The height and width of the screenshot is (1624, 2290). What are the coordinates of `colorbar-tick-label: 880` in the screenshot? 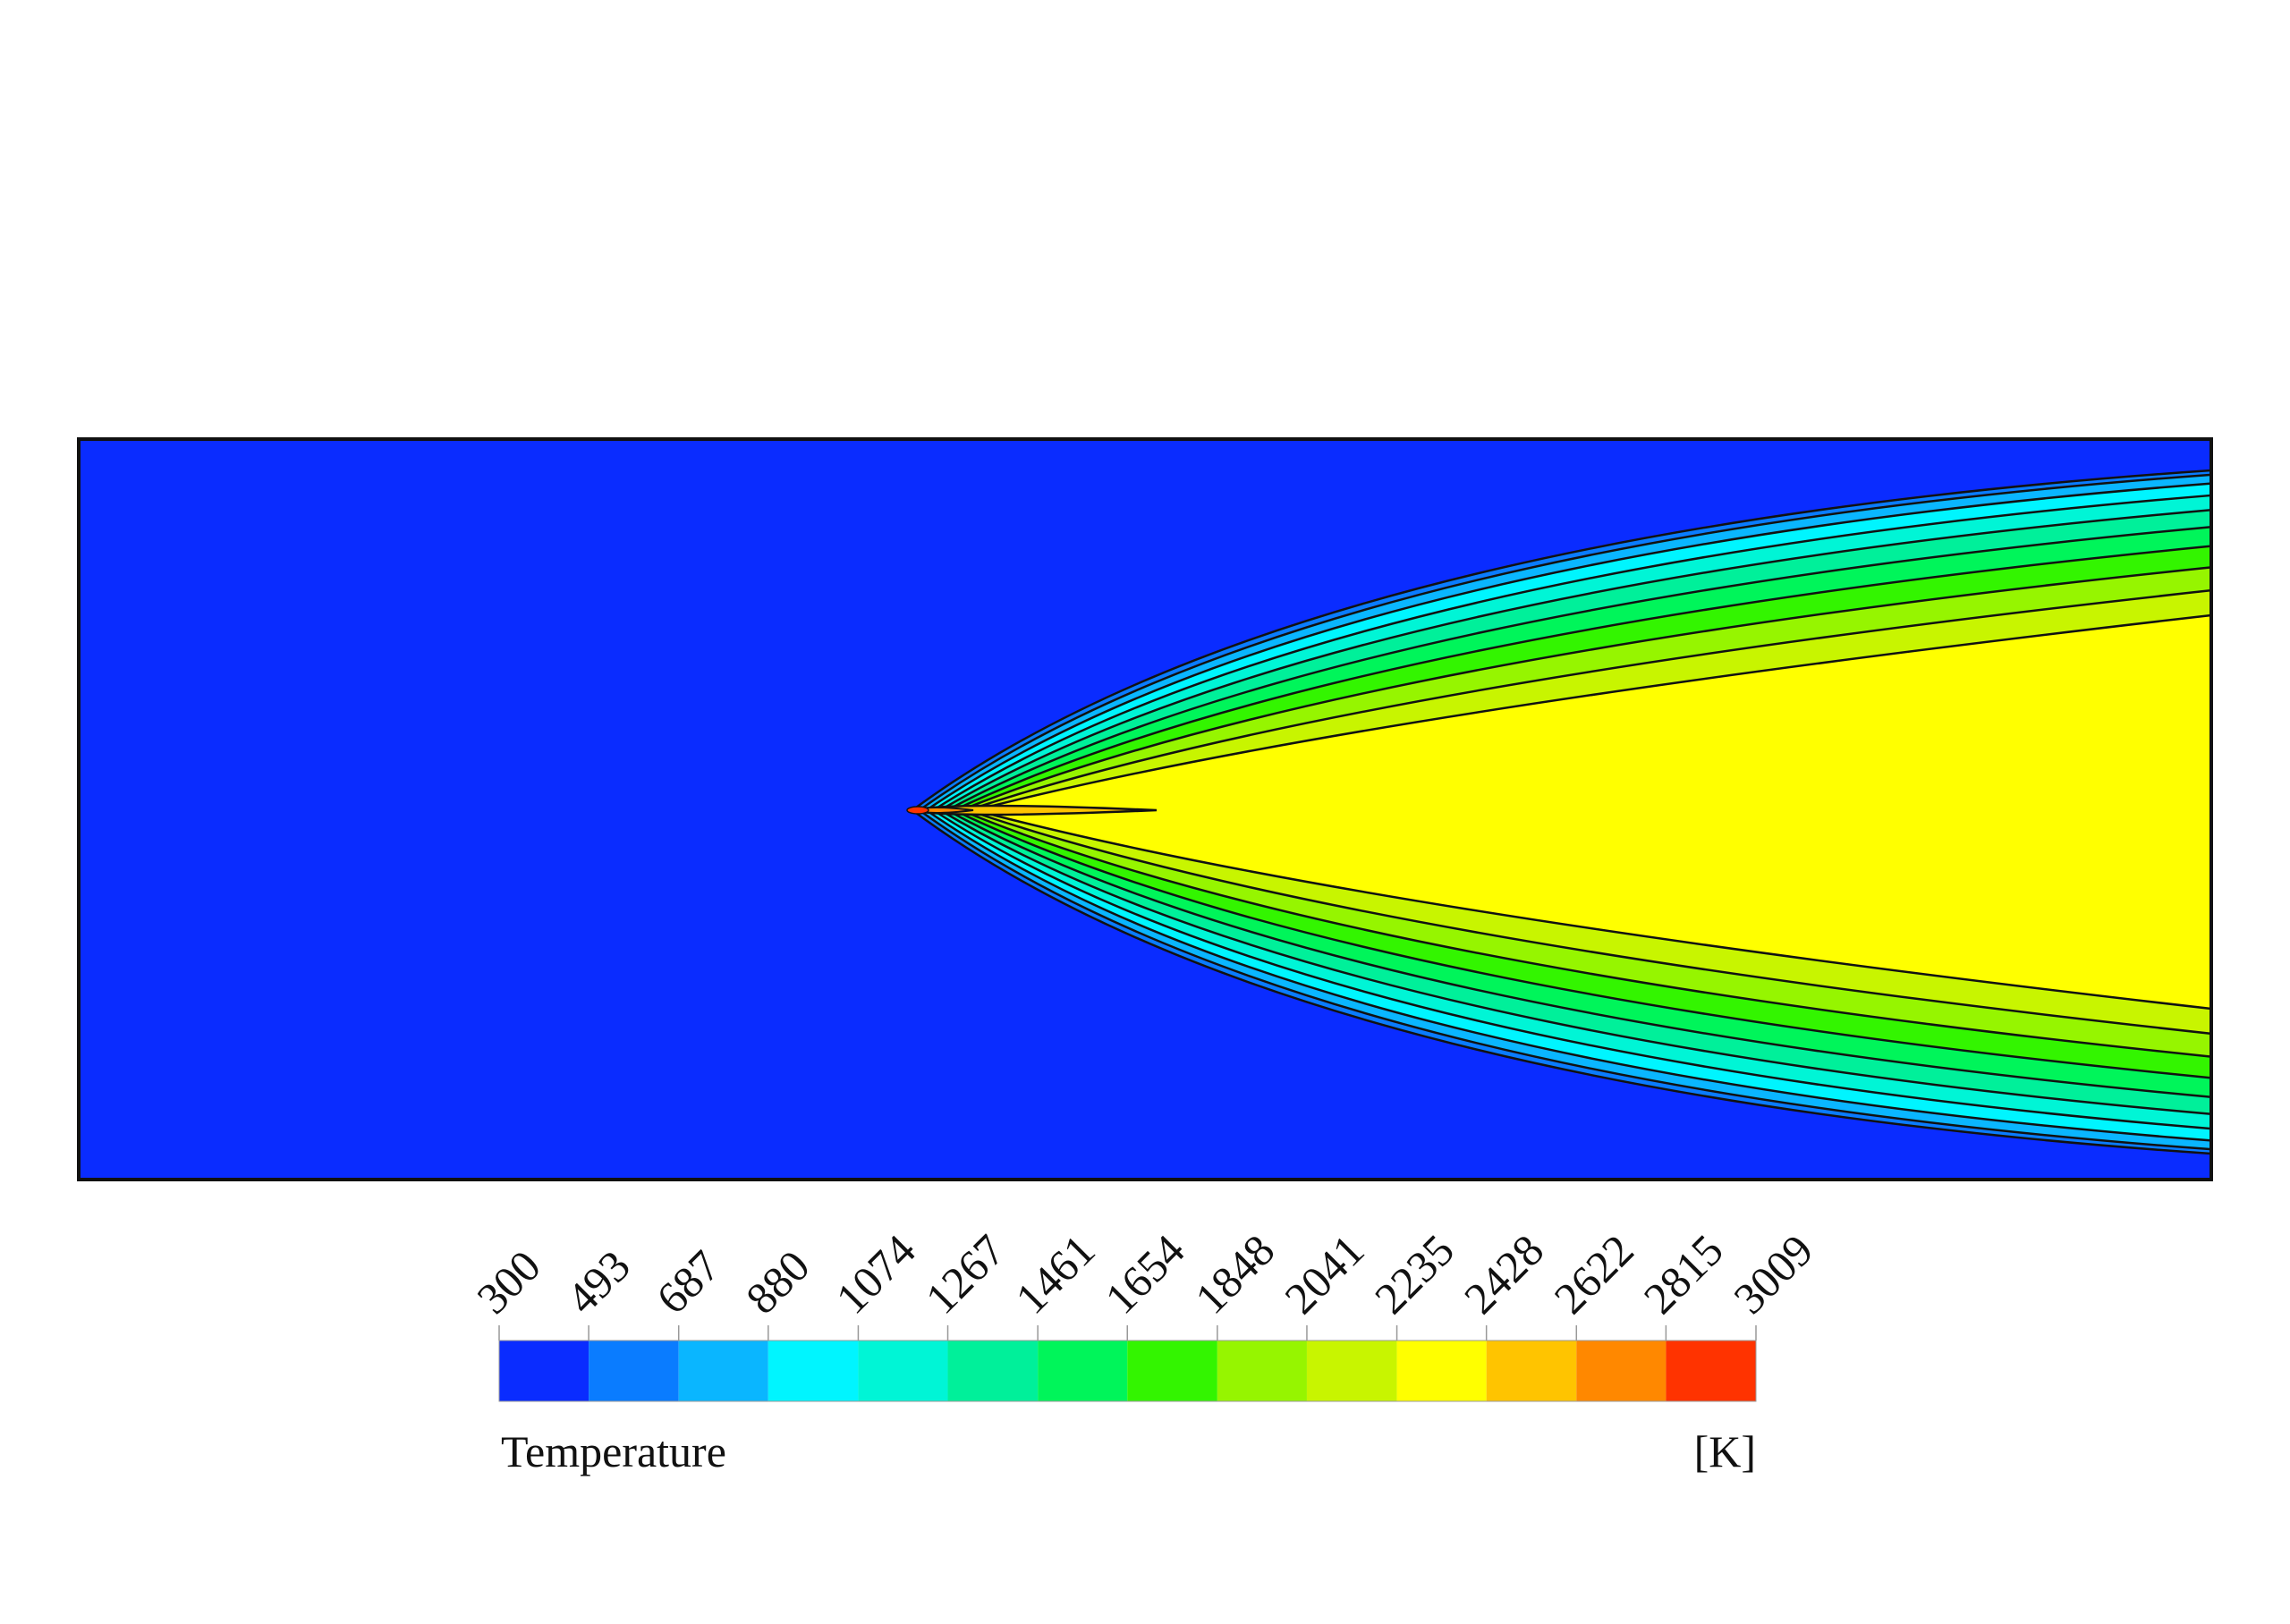 It's located at (777, 1282).